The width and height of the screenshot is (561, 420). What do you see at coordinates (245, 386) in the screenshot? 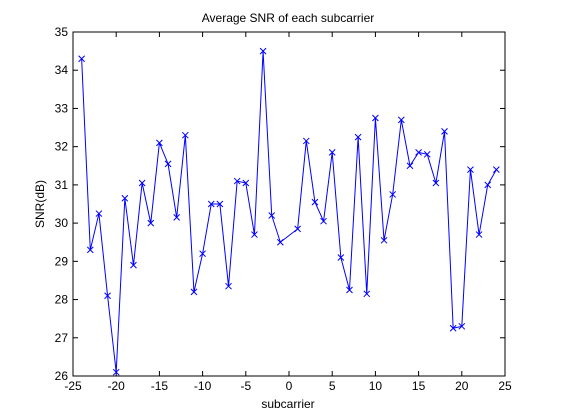
I see `x-tick-label: -5` at bounding box center [245, 386].